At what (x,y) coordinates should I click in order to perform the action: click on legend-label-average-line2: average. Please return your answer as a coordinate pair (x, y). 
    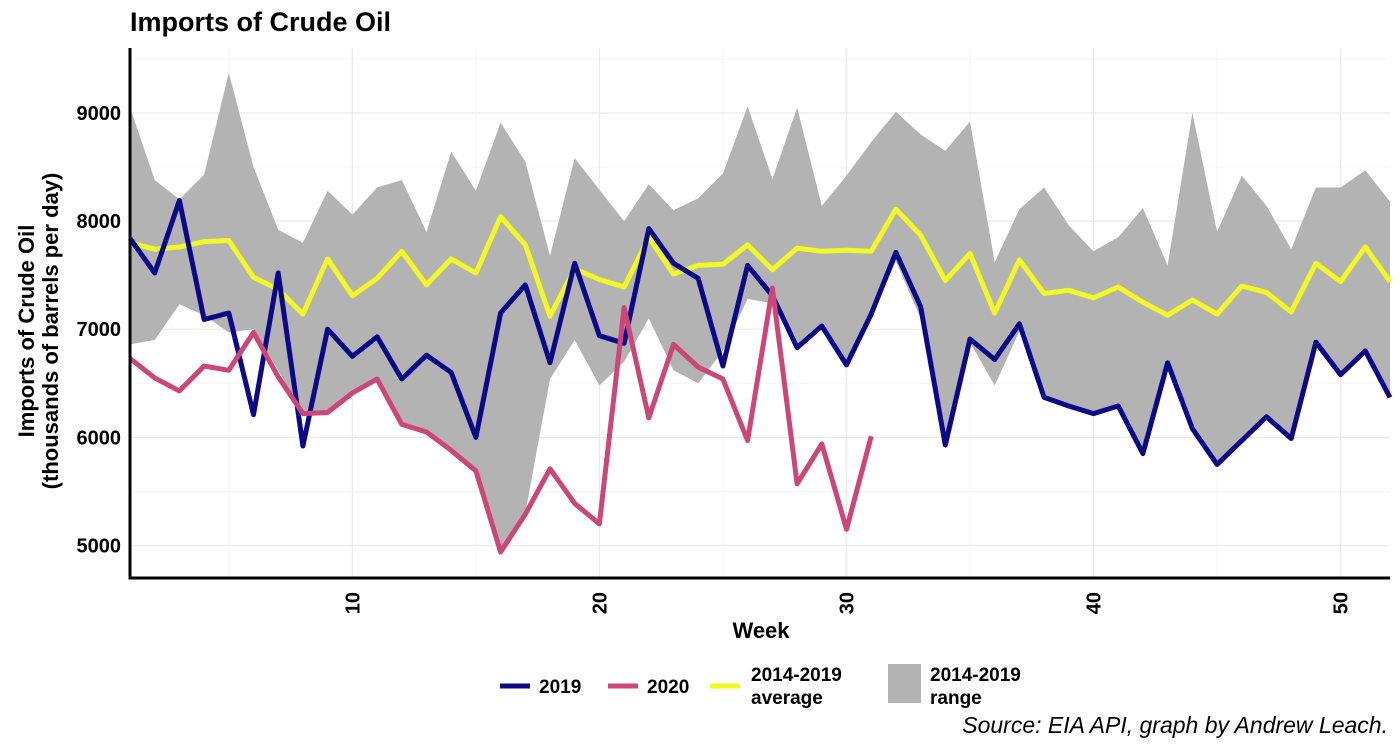
    Looking at the image, I should click on (787, 698).